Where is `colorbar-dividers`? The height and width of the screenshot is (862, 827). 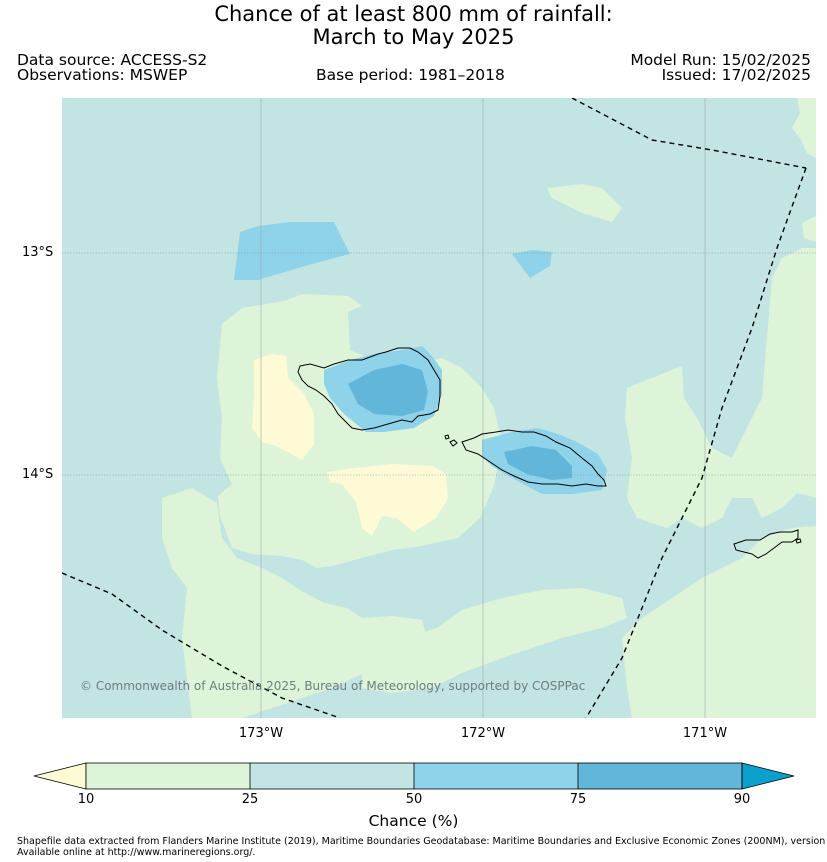 colorbar-dividers is located at coordinates (414, 776).